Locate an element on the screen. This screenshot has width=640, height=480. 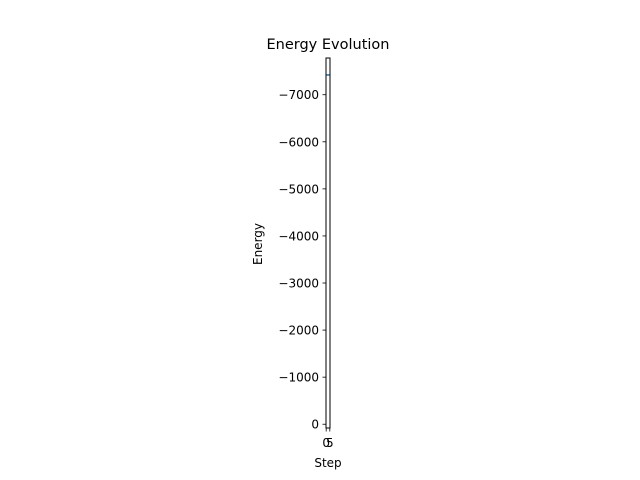
y-tick-label: −4000 is located at coordinates (298, 236).